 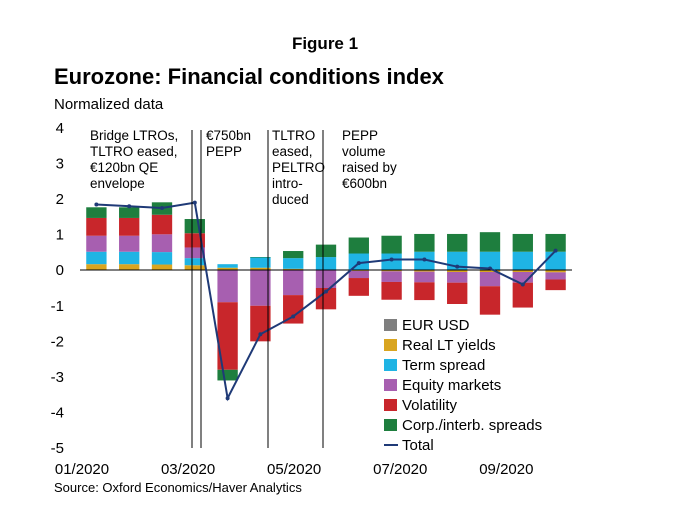 I want to click on y-tick-label: 1, so click(x=60, y=235).